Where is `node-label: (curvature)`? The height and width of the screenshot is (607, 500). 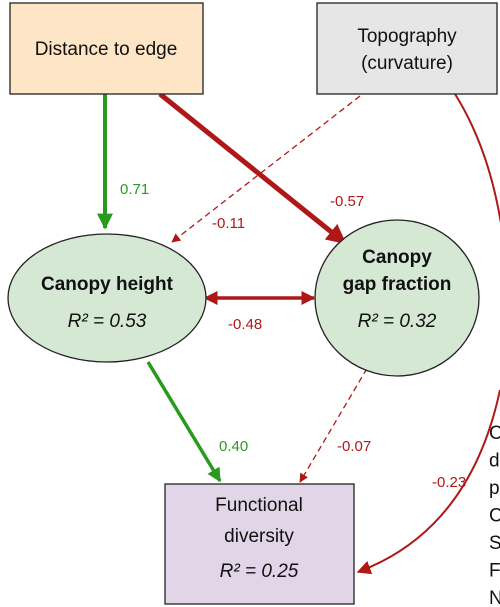 node-label: (curvature) is located at coordinates (407, 63).